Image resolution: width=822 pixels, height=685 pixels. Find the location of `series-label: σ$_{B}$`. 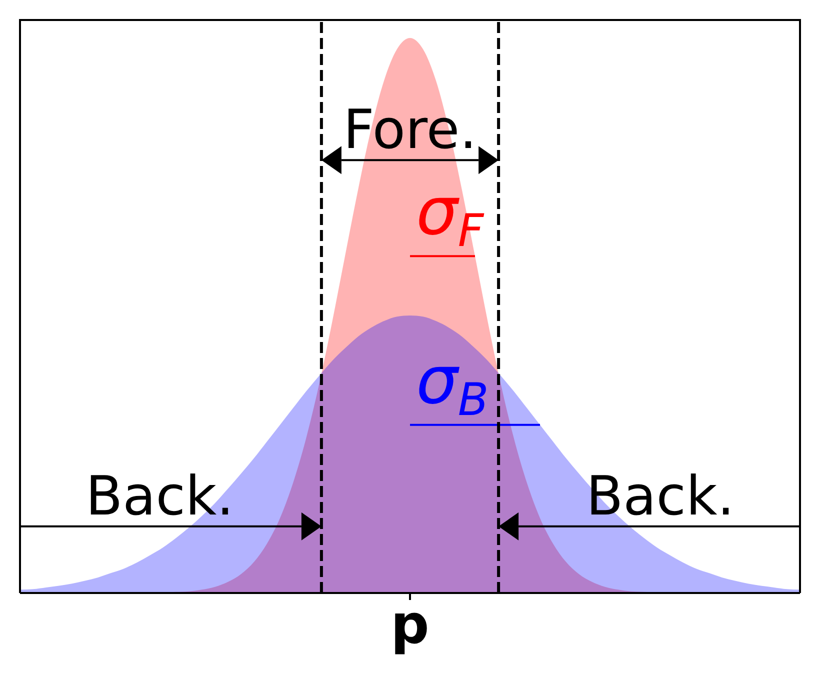

series-label: σ$_{B}$ is located at coordinates (452, 384).